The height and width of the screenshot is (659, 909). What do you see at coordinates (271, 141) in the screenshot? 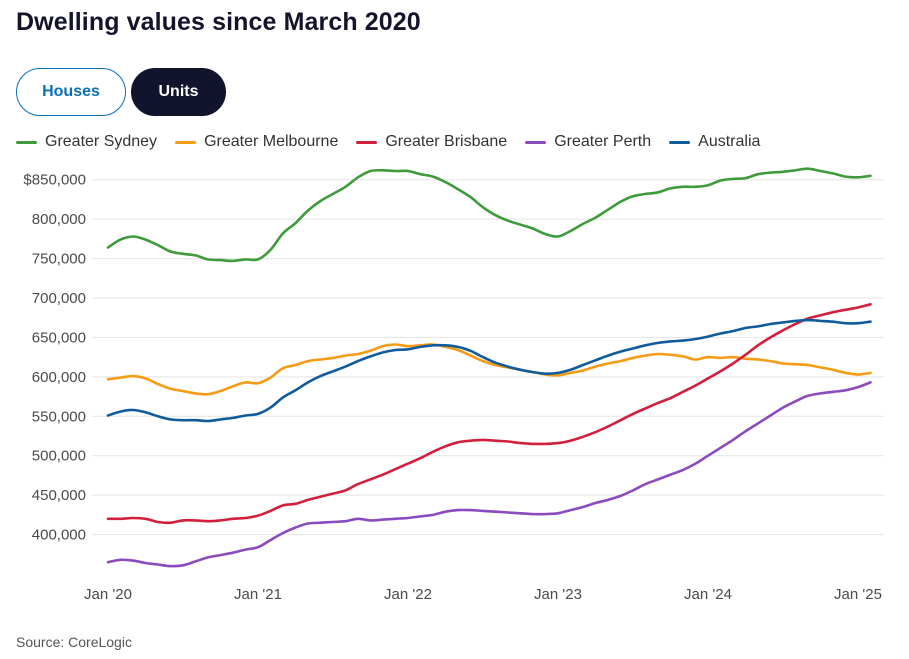
I see `legend-label-melbourne: Greater Melbourne` at bounding box center [271, 141].